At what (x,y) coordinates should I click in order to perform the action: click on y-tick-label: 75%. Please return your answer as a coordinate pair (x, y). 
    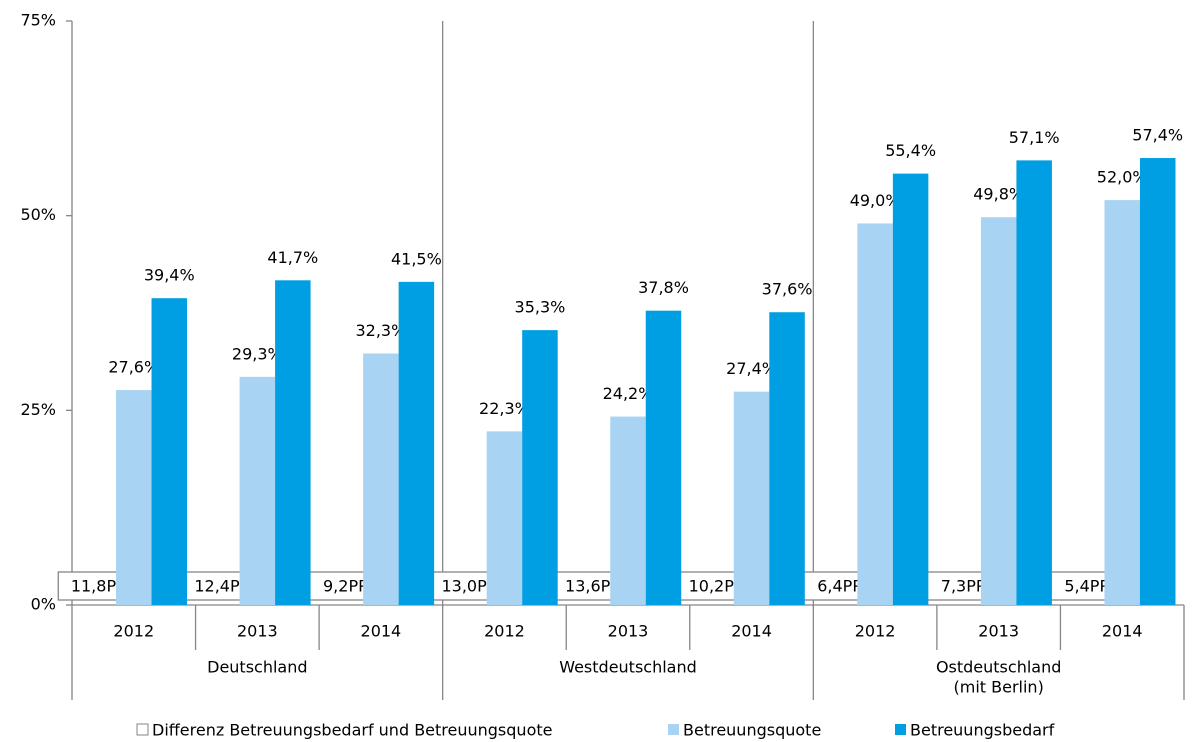
    Looking at the image, I should click on (38, 20).